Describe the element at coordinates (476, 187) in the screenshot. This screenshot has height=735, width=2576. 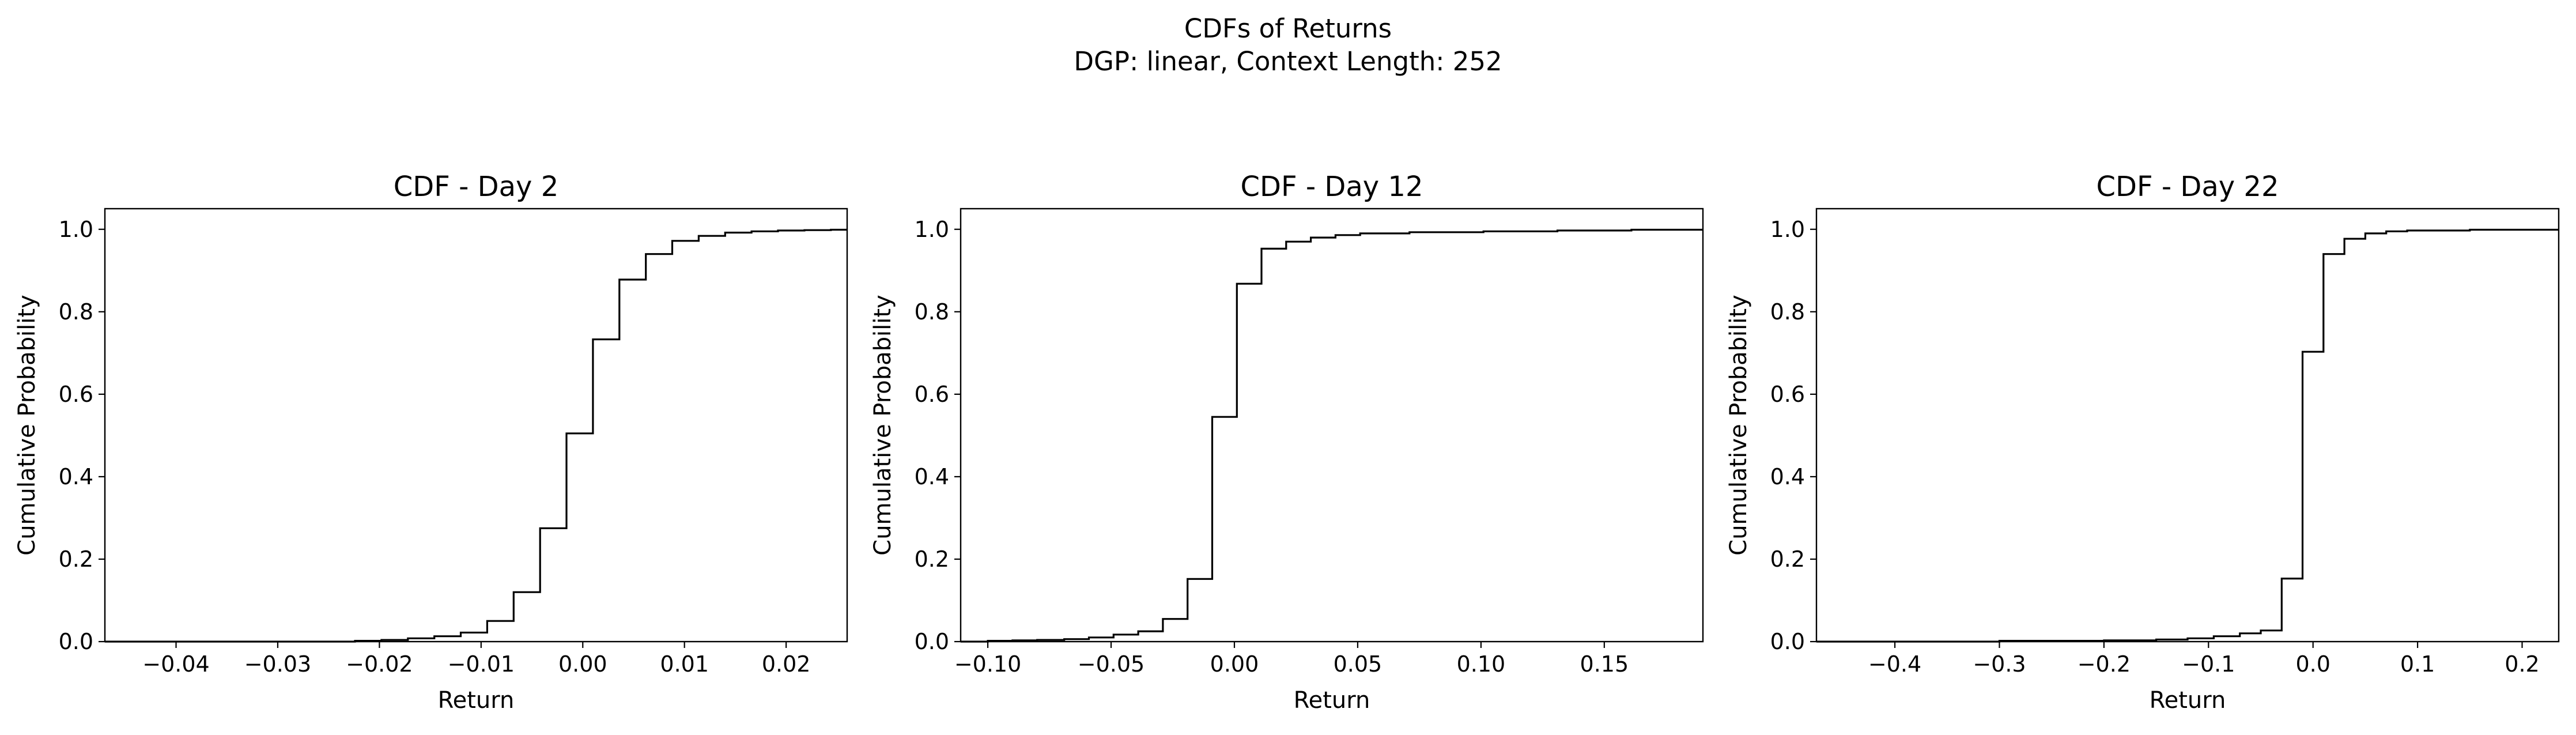
I see `panel-title: CDF - Day 2` at that location.